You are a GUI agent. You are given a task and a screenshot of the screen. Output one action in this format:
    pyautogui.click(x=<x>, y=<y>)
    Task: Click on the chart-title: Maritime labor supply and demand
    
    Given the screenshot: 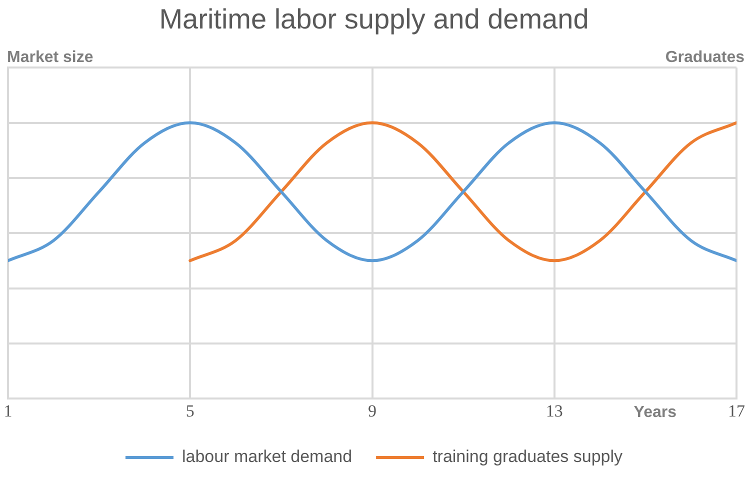 What is the action you would take?
    pyautogui.click(x=374, y=19)
    